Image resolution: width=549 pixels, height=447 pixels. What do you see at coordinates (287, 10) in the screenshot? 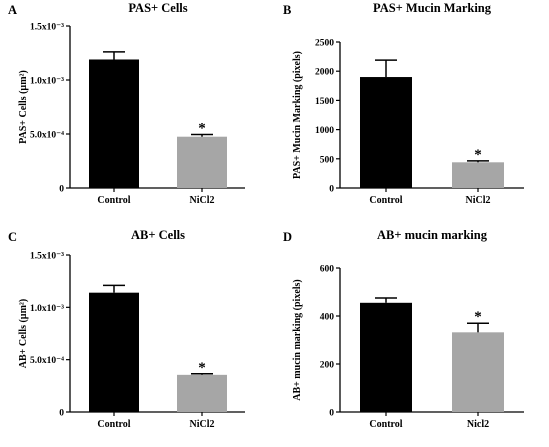
I see `panel-letter: B` at bounding box center [287, 10].